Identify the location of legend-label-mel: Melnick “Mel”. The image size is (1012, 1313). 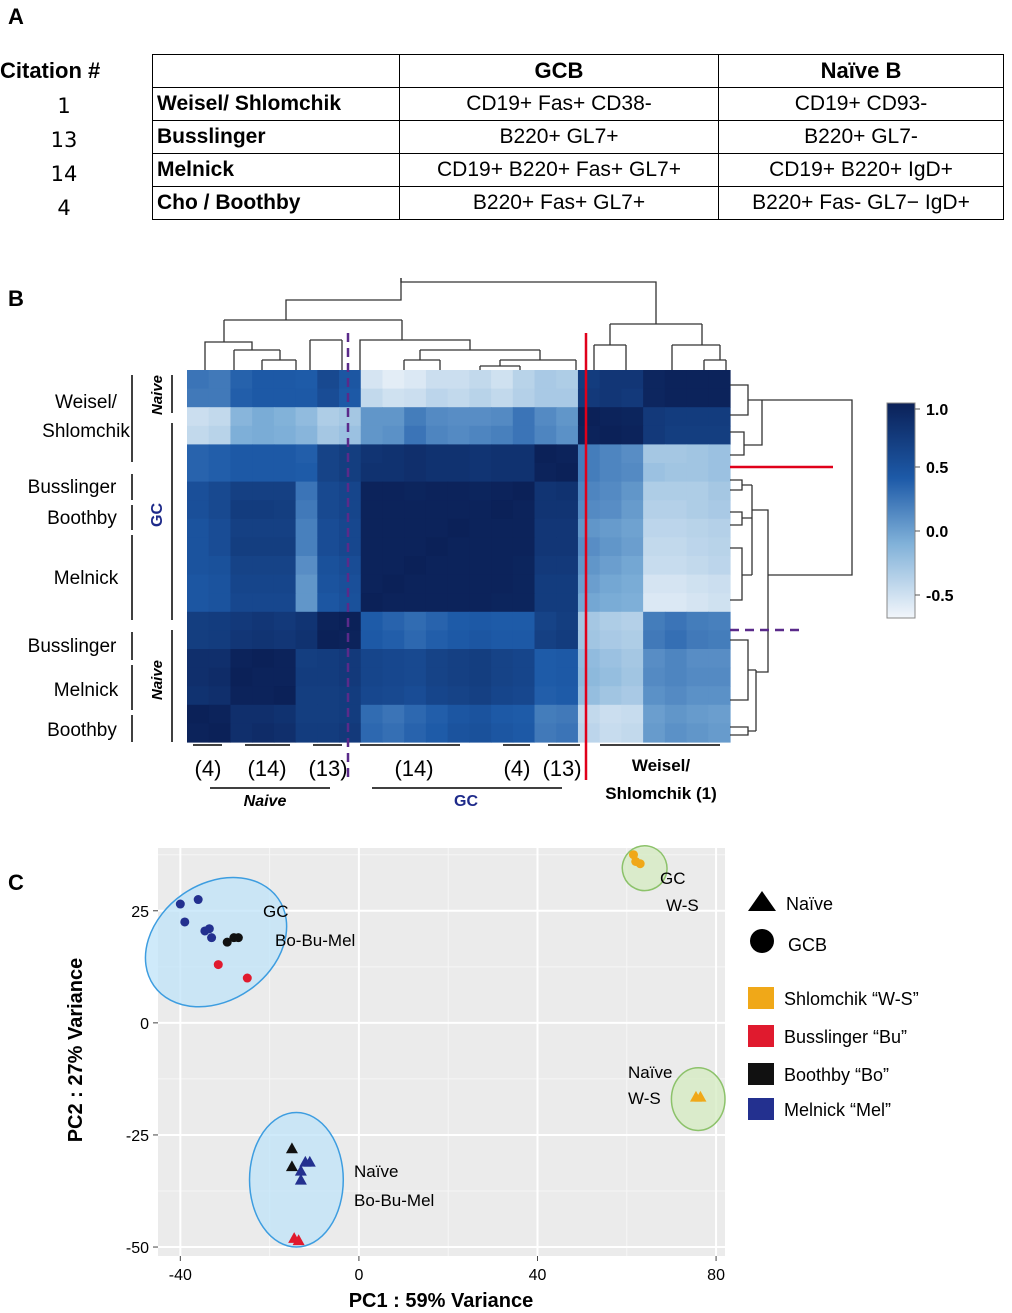
(837, 1110).